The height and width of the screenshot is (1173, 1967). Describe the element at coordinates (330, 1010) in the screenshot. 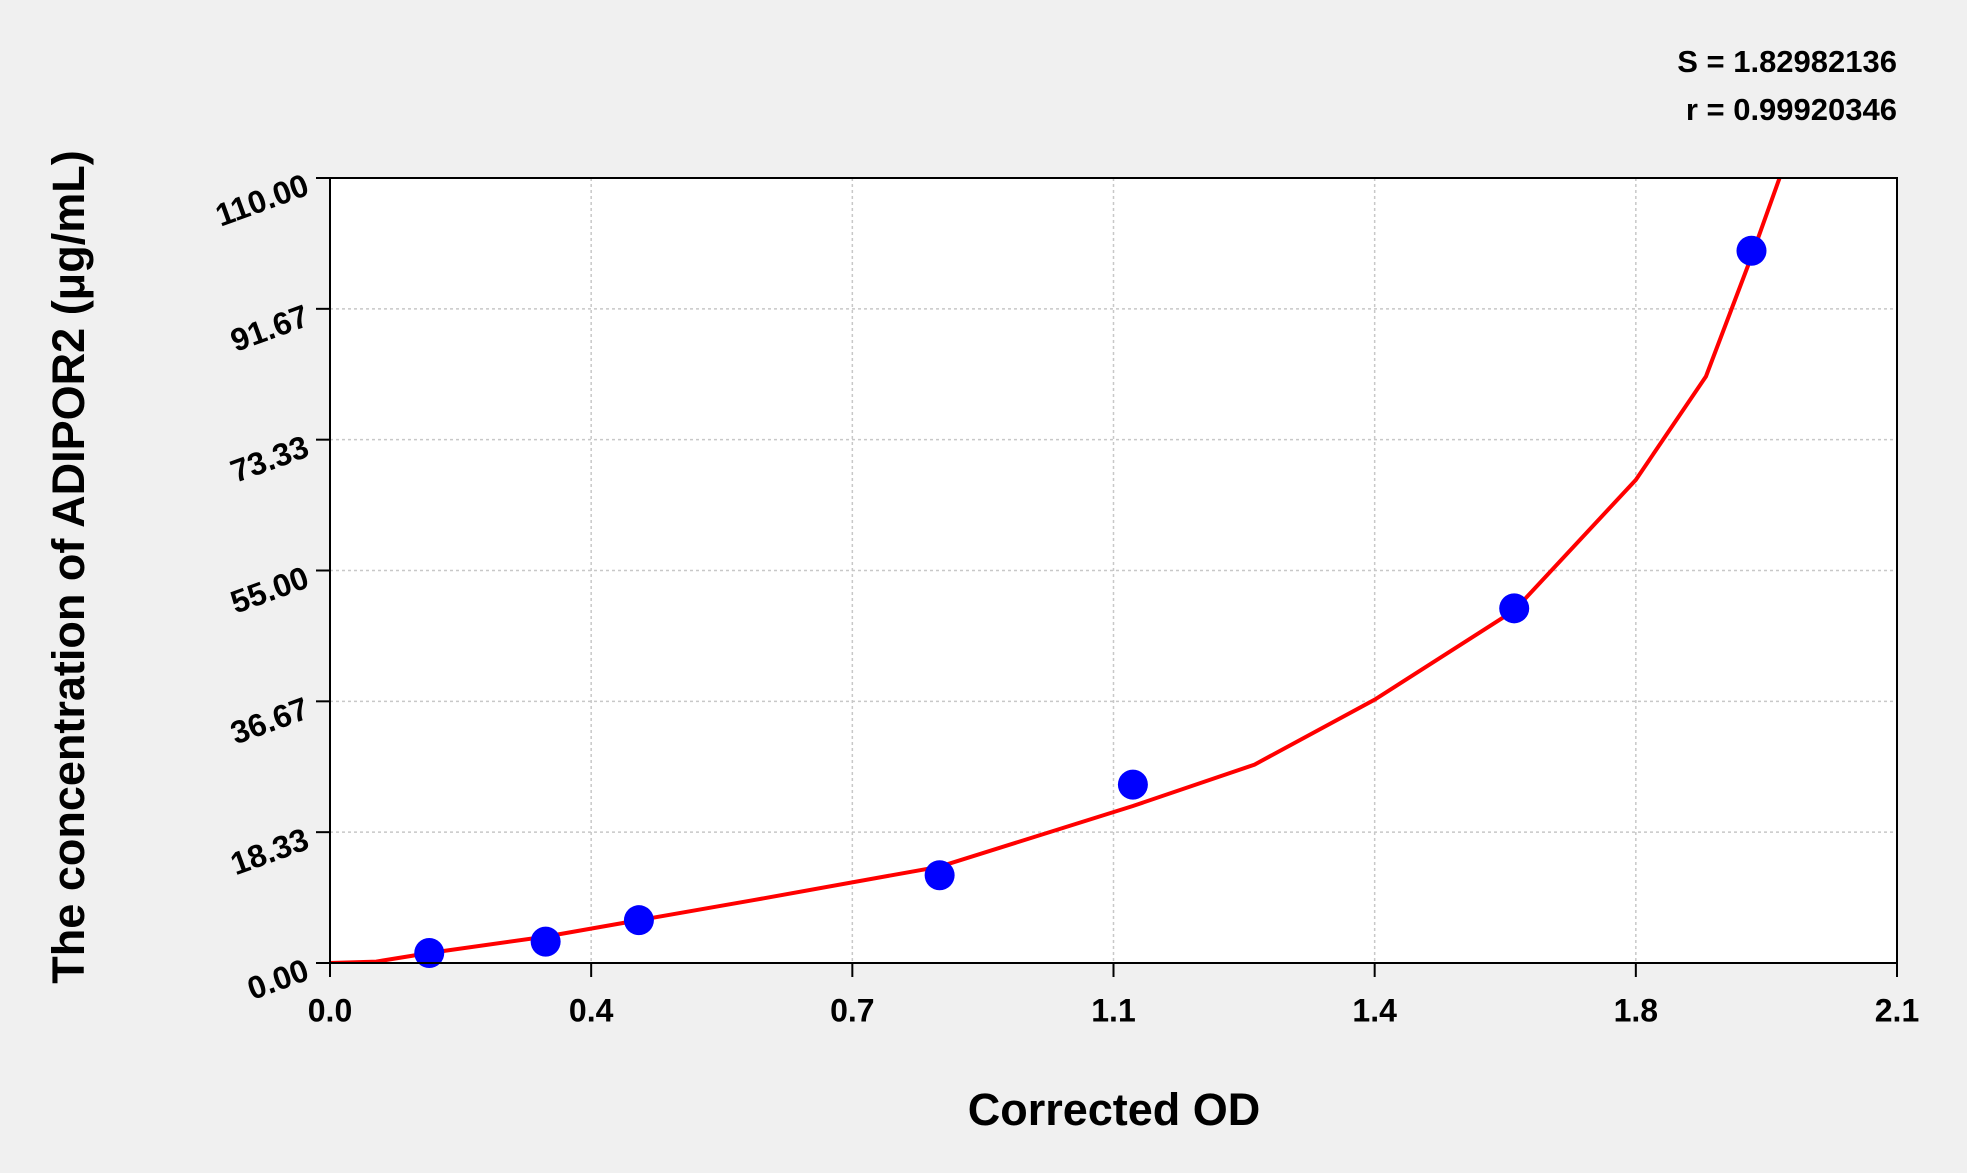

I see `x-tick-label: 0.0` at that location.